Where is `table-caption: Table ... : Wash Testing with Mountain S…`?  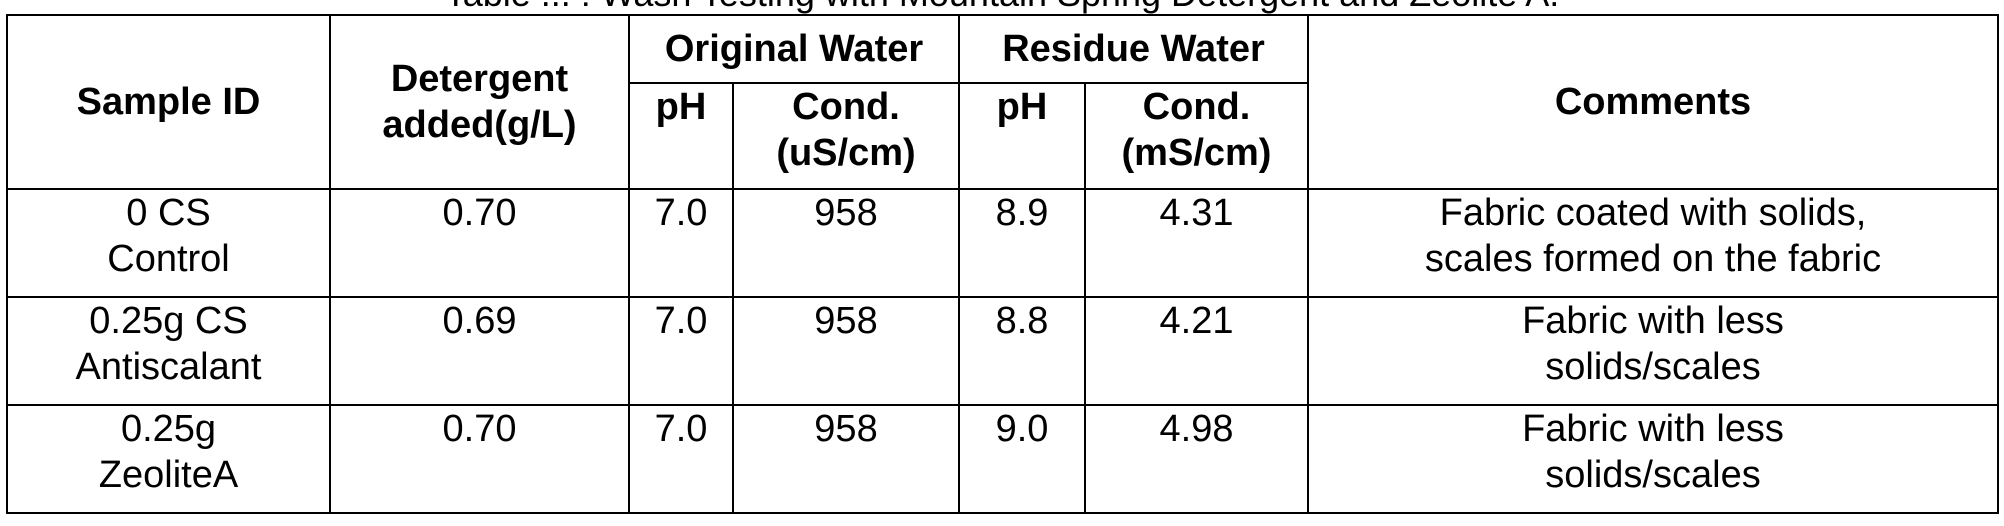
table-caption: Table ... : Wash Testing with Mountain S… is located at coordinates (1002, 7).